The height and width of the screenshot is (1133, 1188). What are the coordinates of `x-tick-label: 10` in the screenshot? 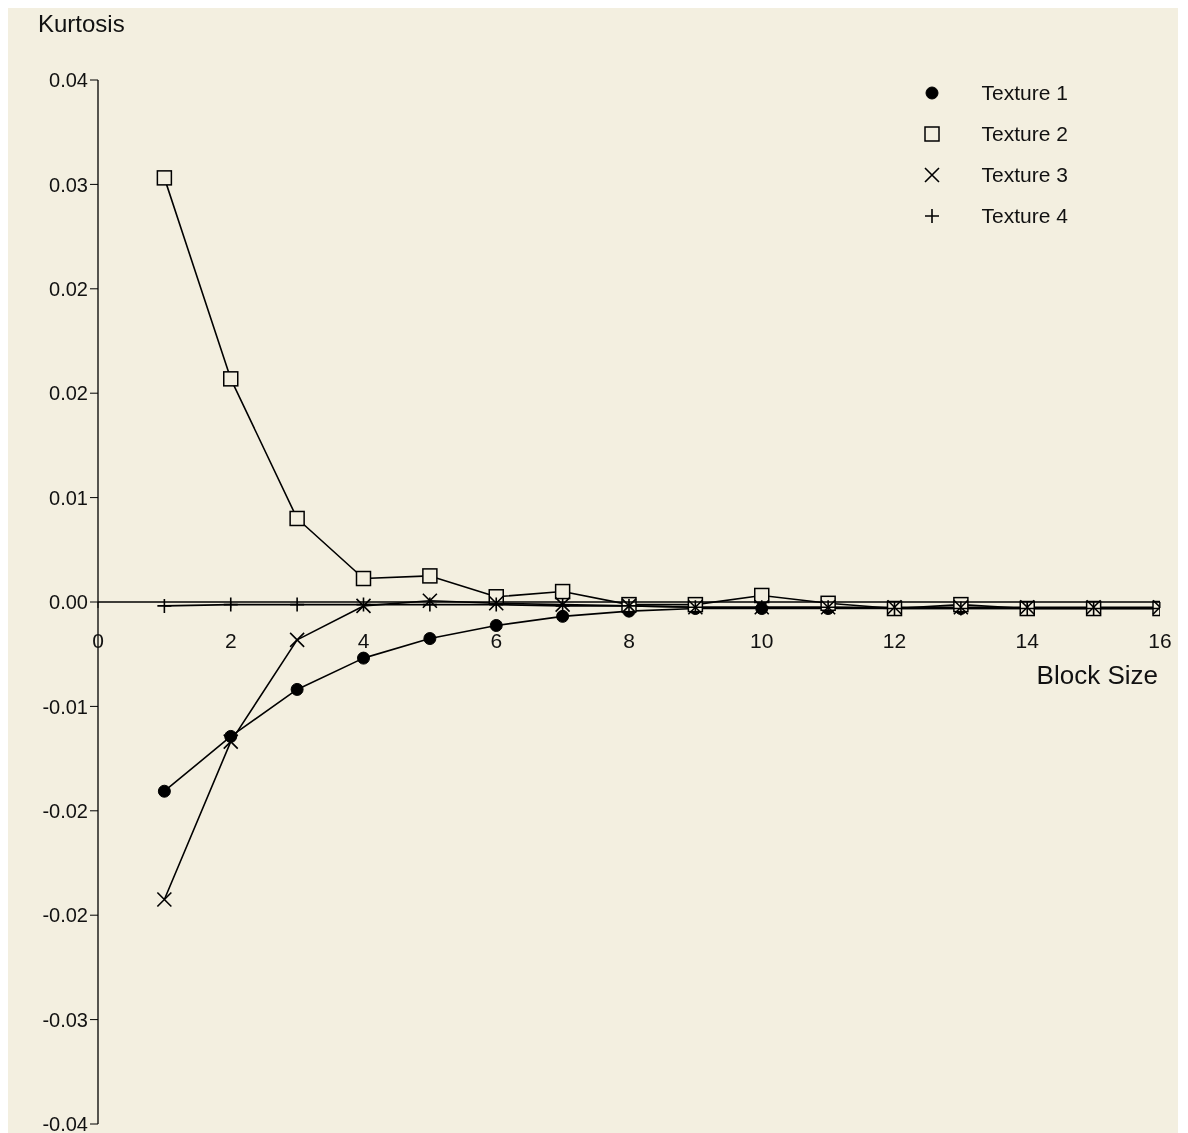 It's located at (762, 640).